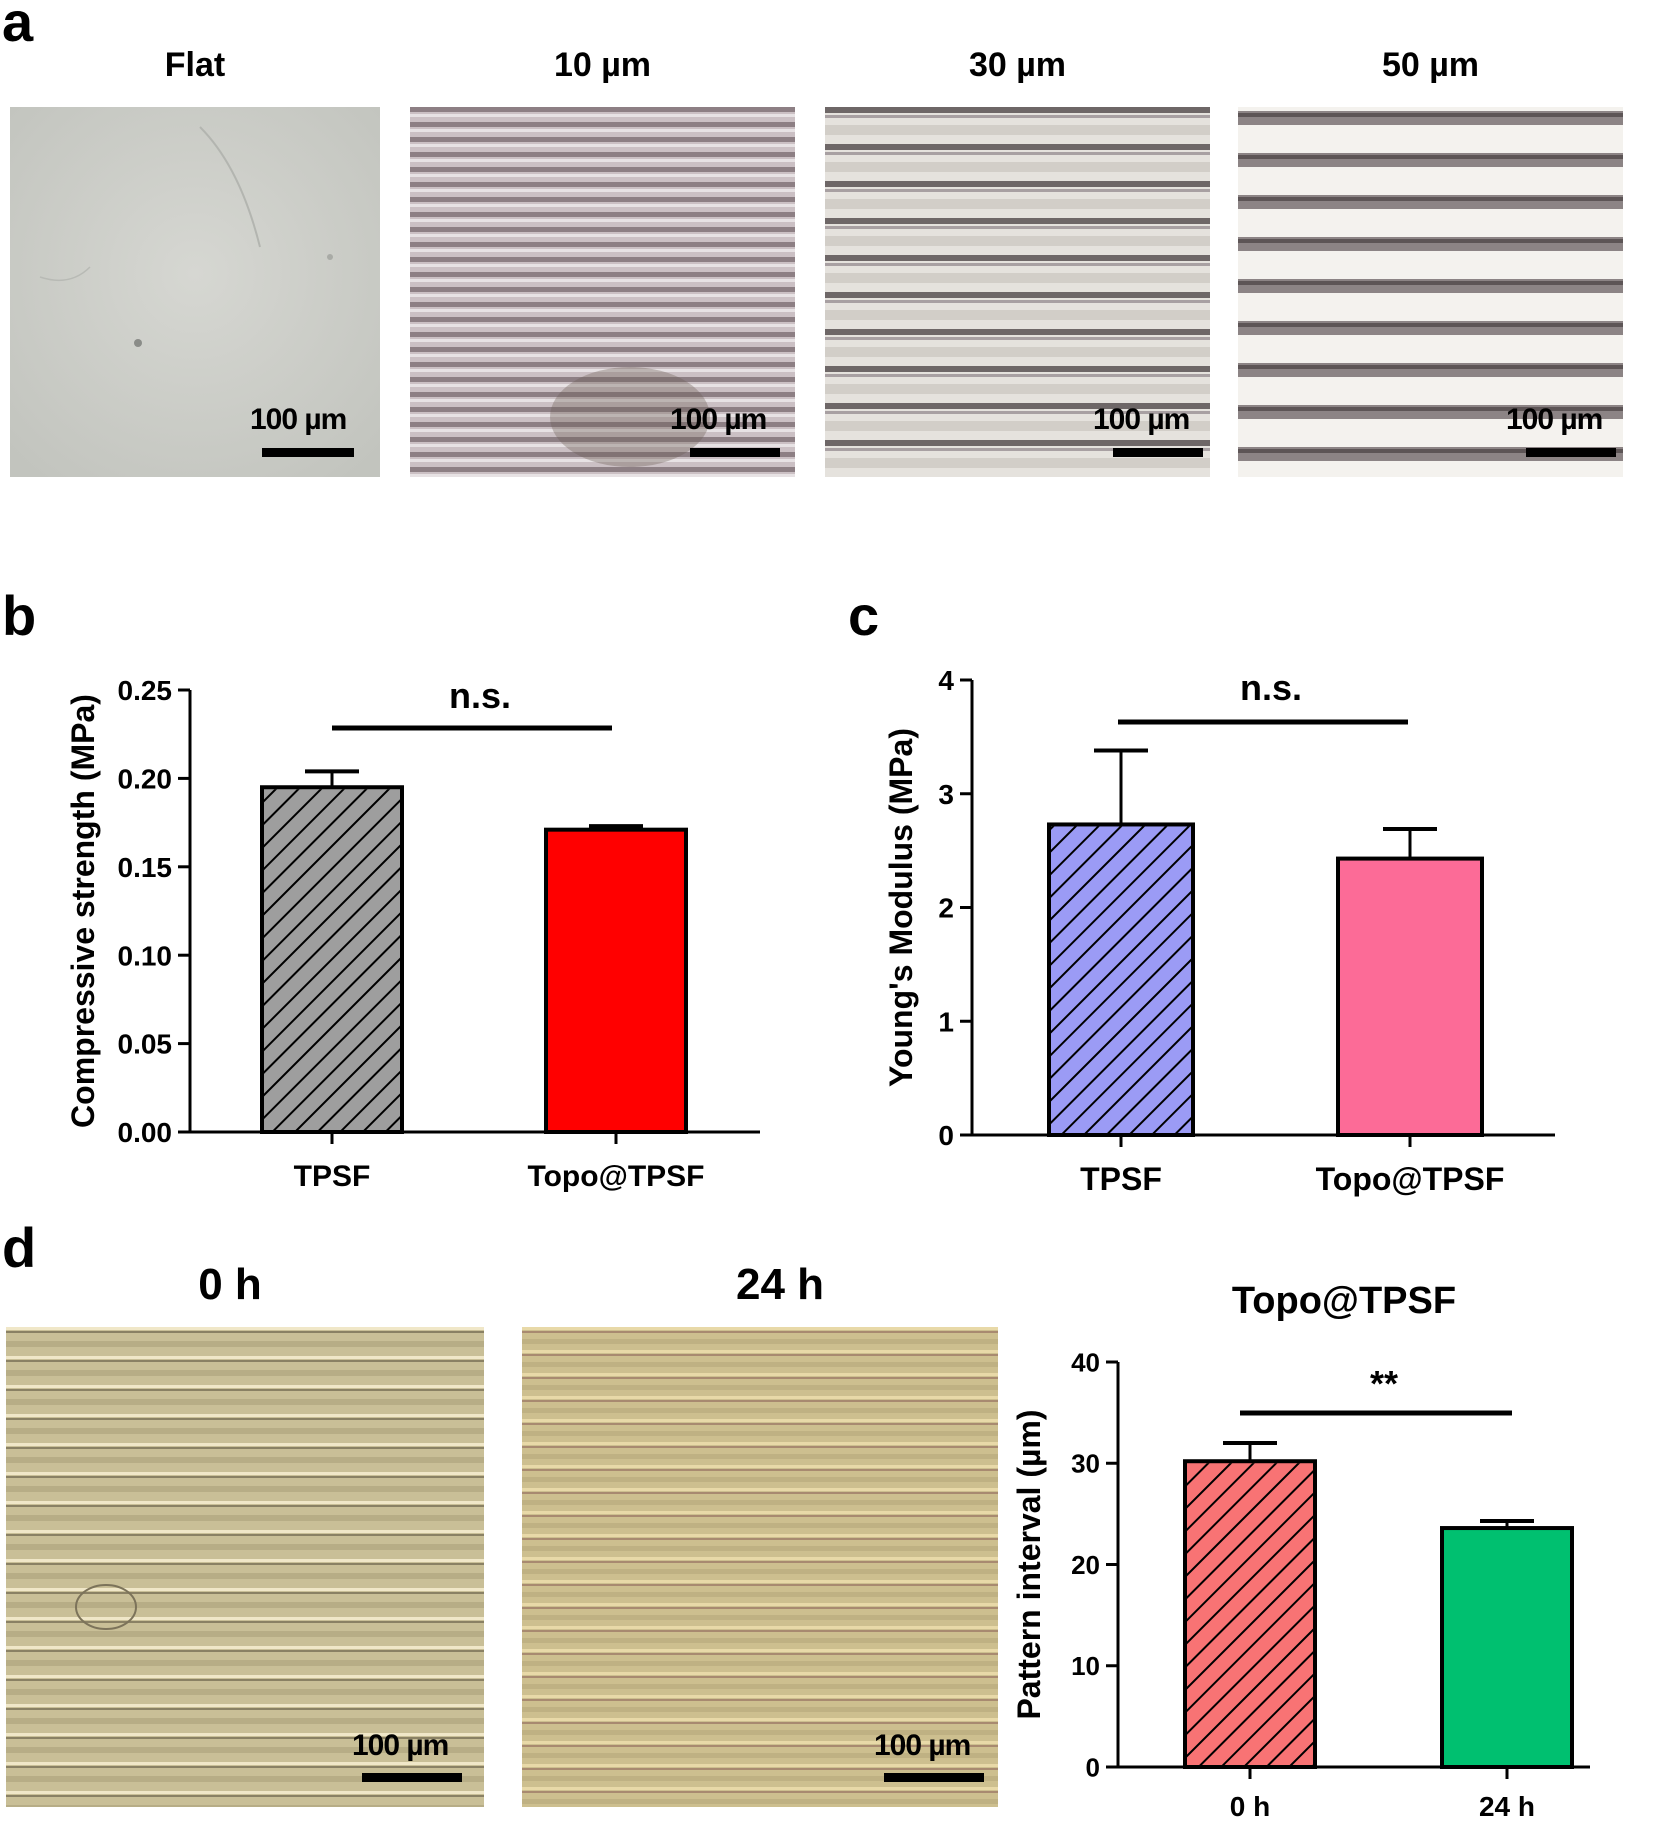 The width and height of the screenshot is (1653, 1831). What do you see at coordinates (1250, 1806) in the screenshot?
I see `chart-d-category-label: 0 h` at bounding box center [1250, 1806].